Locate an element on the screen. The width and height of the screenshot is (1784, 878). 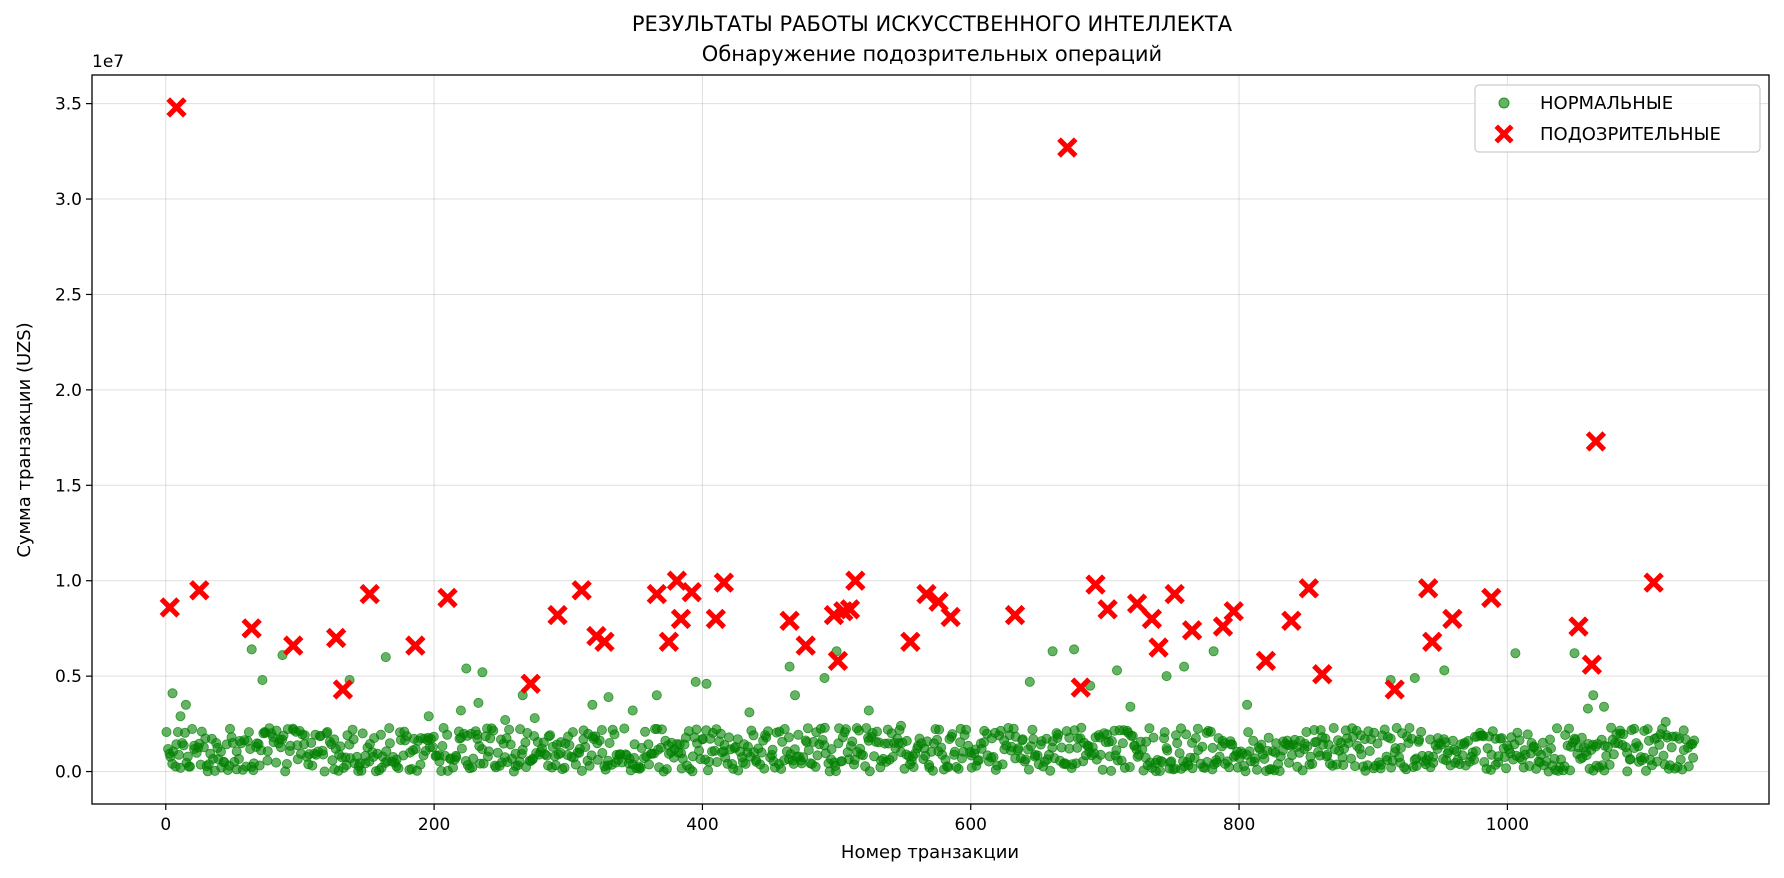
x-tick-label: 400 is located at coordinates (702, 825).